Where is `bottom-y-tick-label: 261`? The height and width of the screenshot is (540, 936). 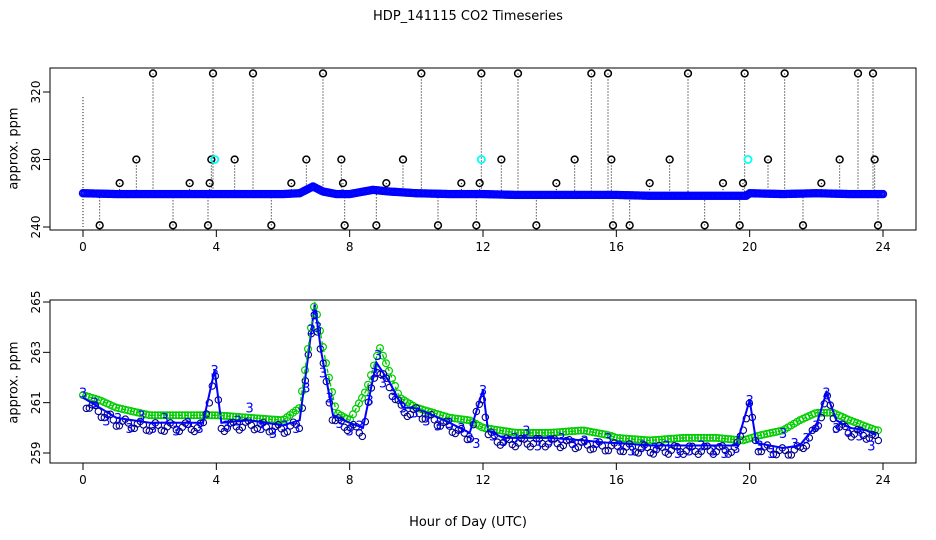 bottom-y-tick-label: 261 is located at coordinates (36, 402).